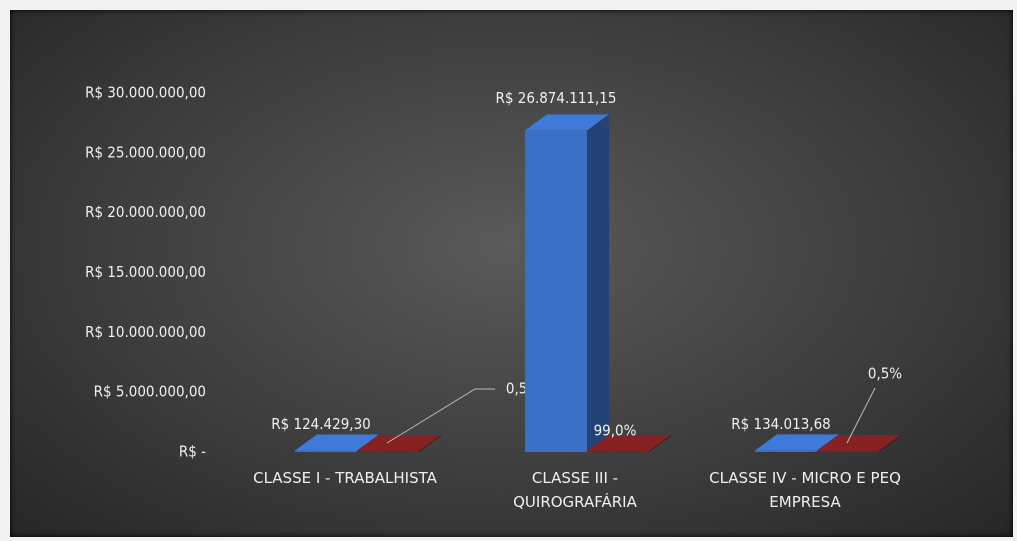 The height and width of the screenshot is (541, 1017). I want to click on y-tick-label: R$ 20.000.000,00, so click(145, 212).